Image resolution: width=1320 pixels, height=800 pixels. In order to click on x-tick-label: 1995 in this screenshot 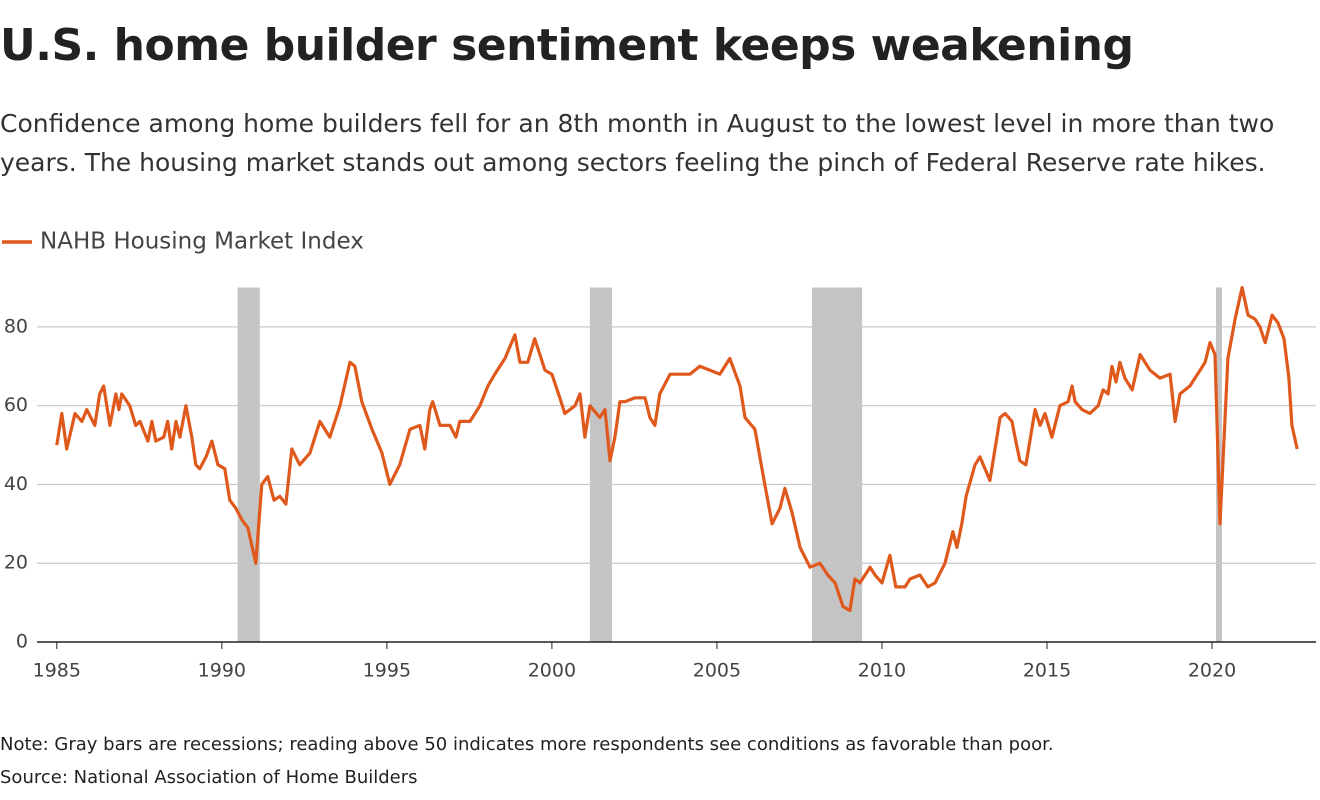, I will do `click(387, 671)`.